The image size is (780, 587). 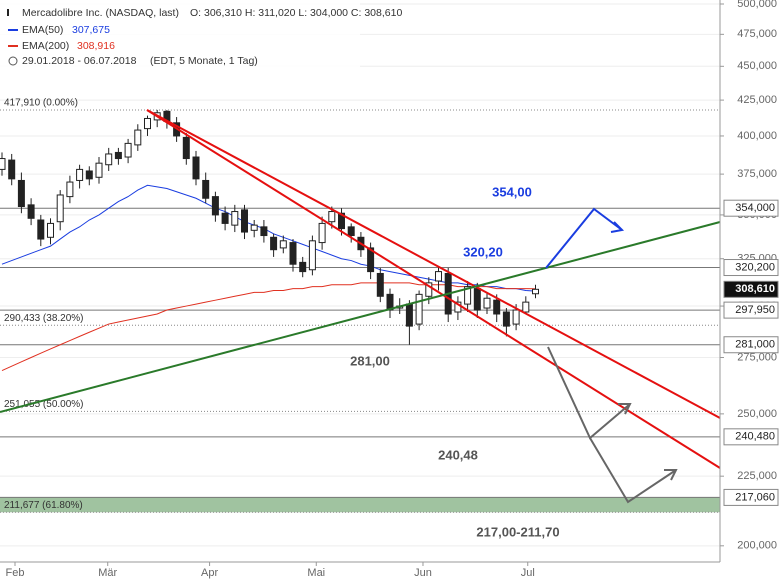 What do you see at coordinates (180, 34) in the screenshot?
I see `header-bg` at bounding box center [180, 34].